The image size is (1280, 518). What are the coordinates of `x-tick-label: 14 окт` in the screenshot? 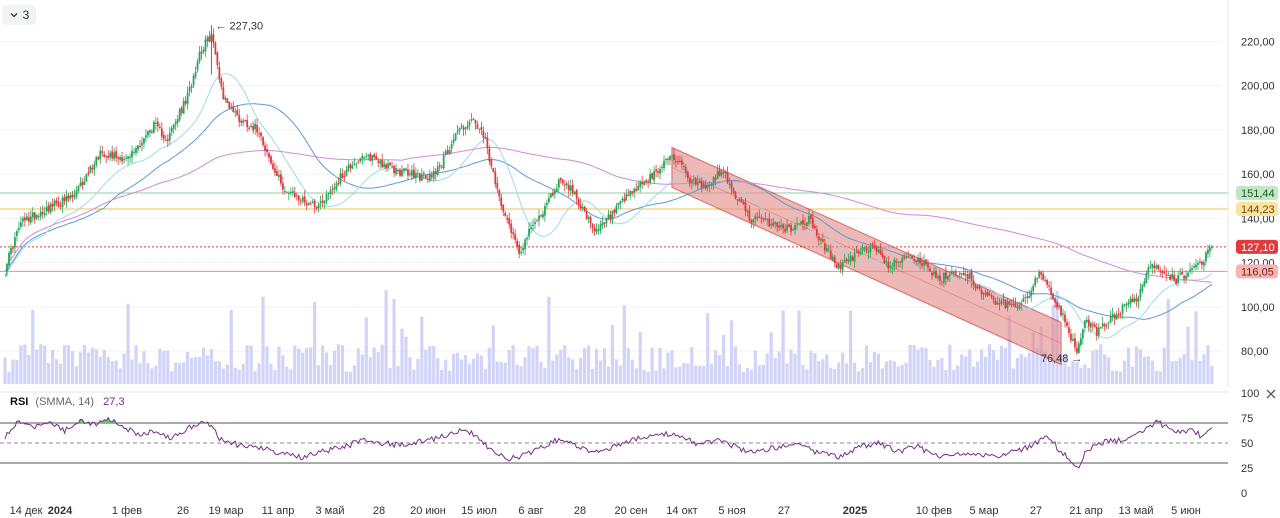 It's located at (681, 511).